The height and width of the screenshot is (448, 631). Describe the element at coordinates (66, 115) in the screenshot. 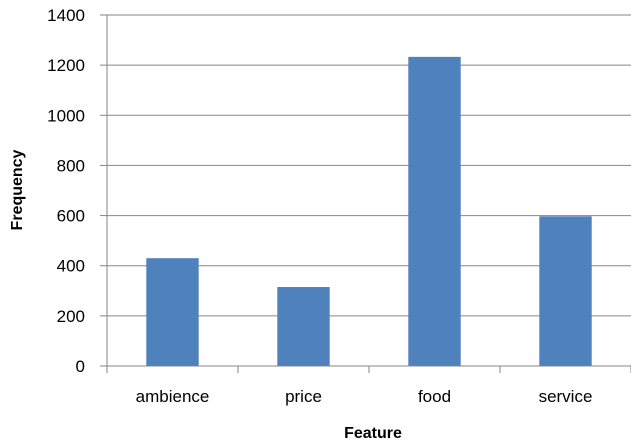

I see `y-tick-label: 1000` at that location.